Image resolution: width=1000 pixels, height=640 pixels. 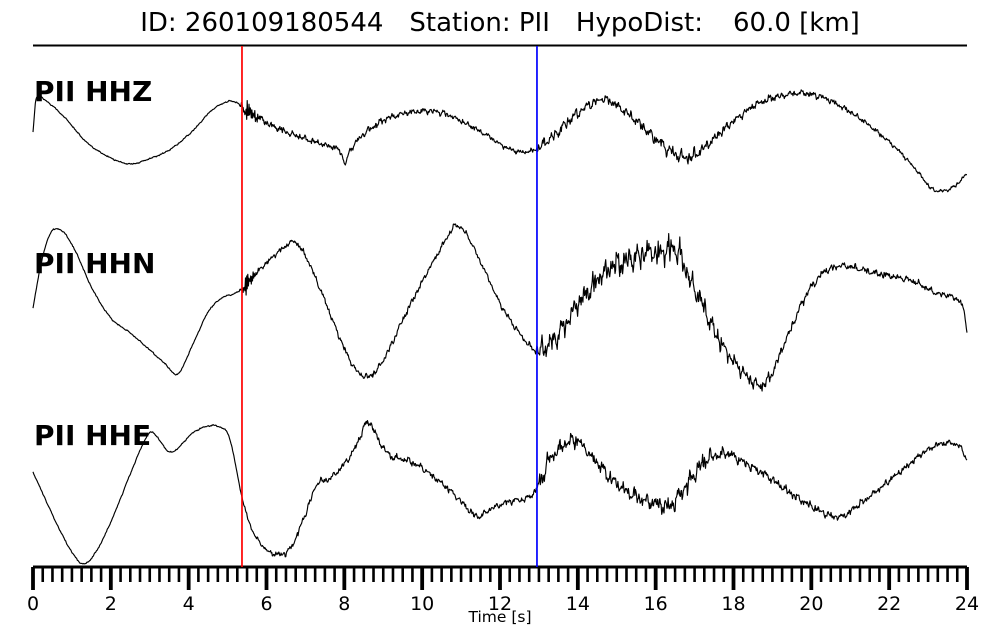 I want to click on tick-label-14: 14, so click(x=578, y=604).